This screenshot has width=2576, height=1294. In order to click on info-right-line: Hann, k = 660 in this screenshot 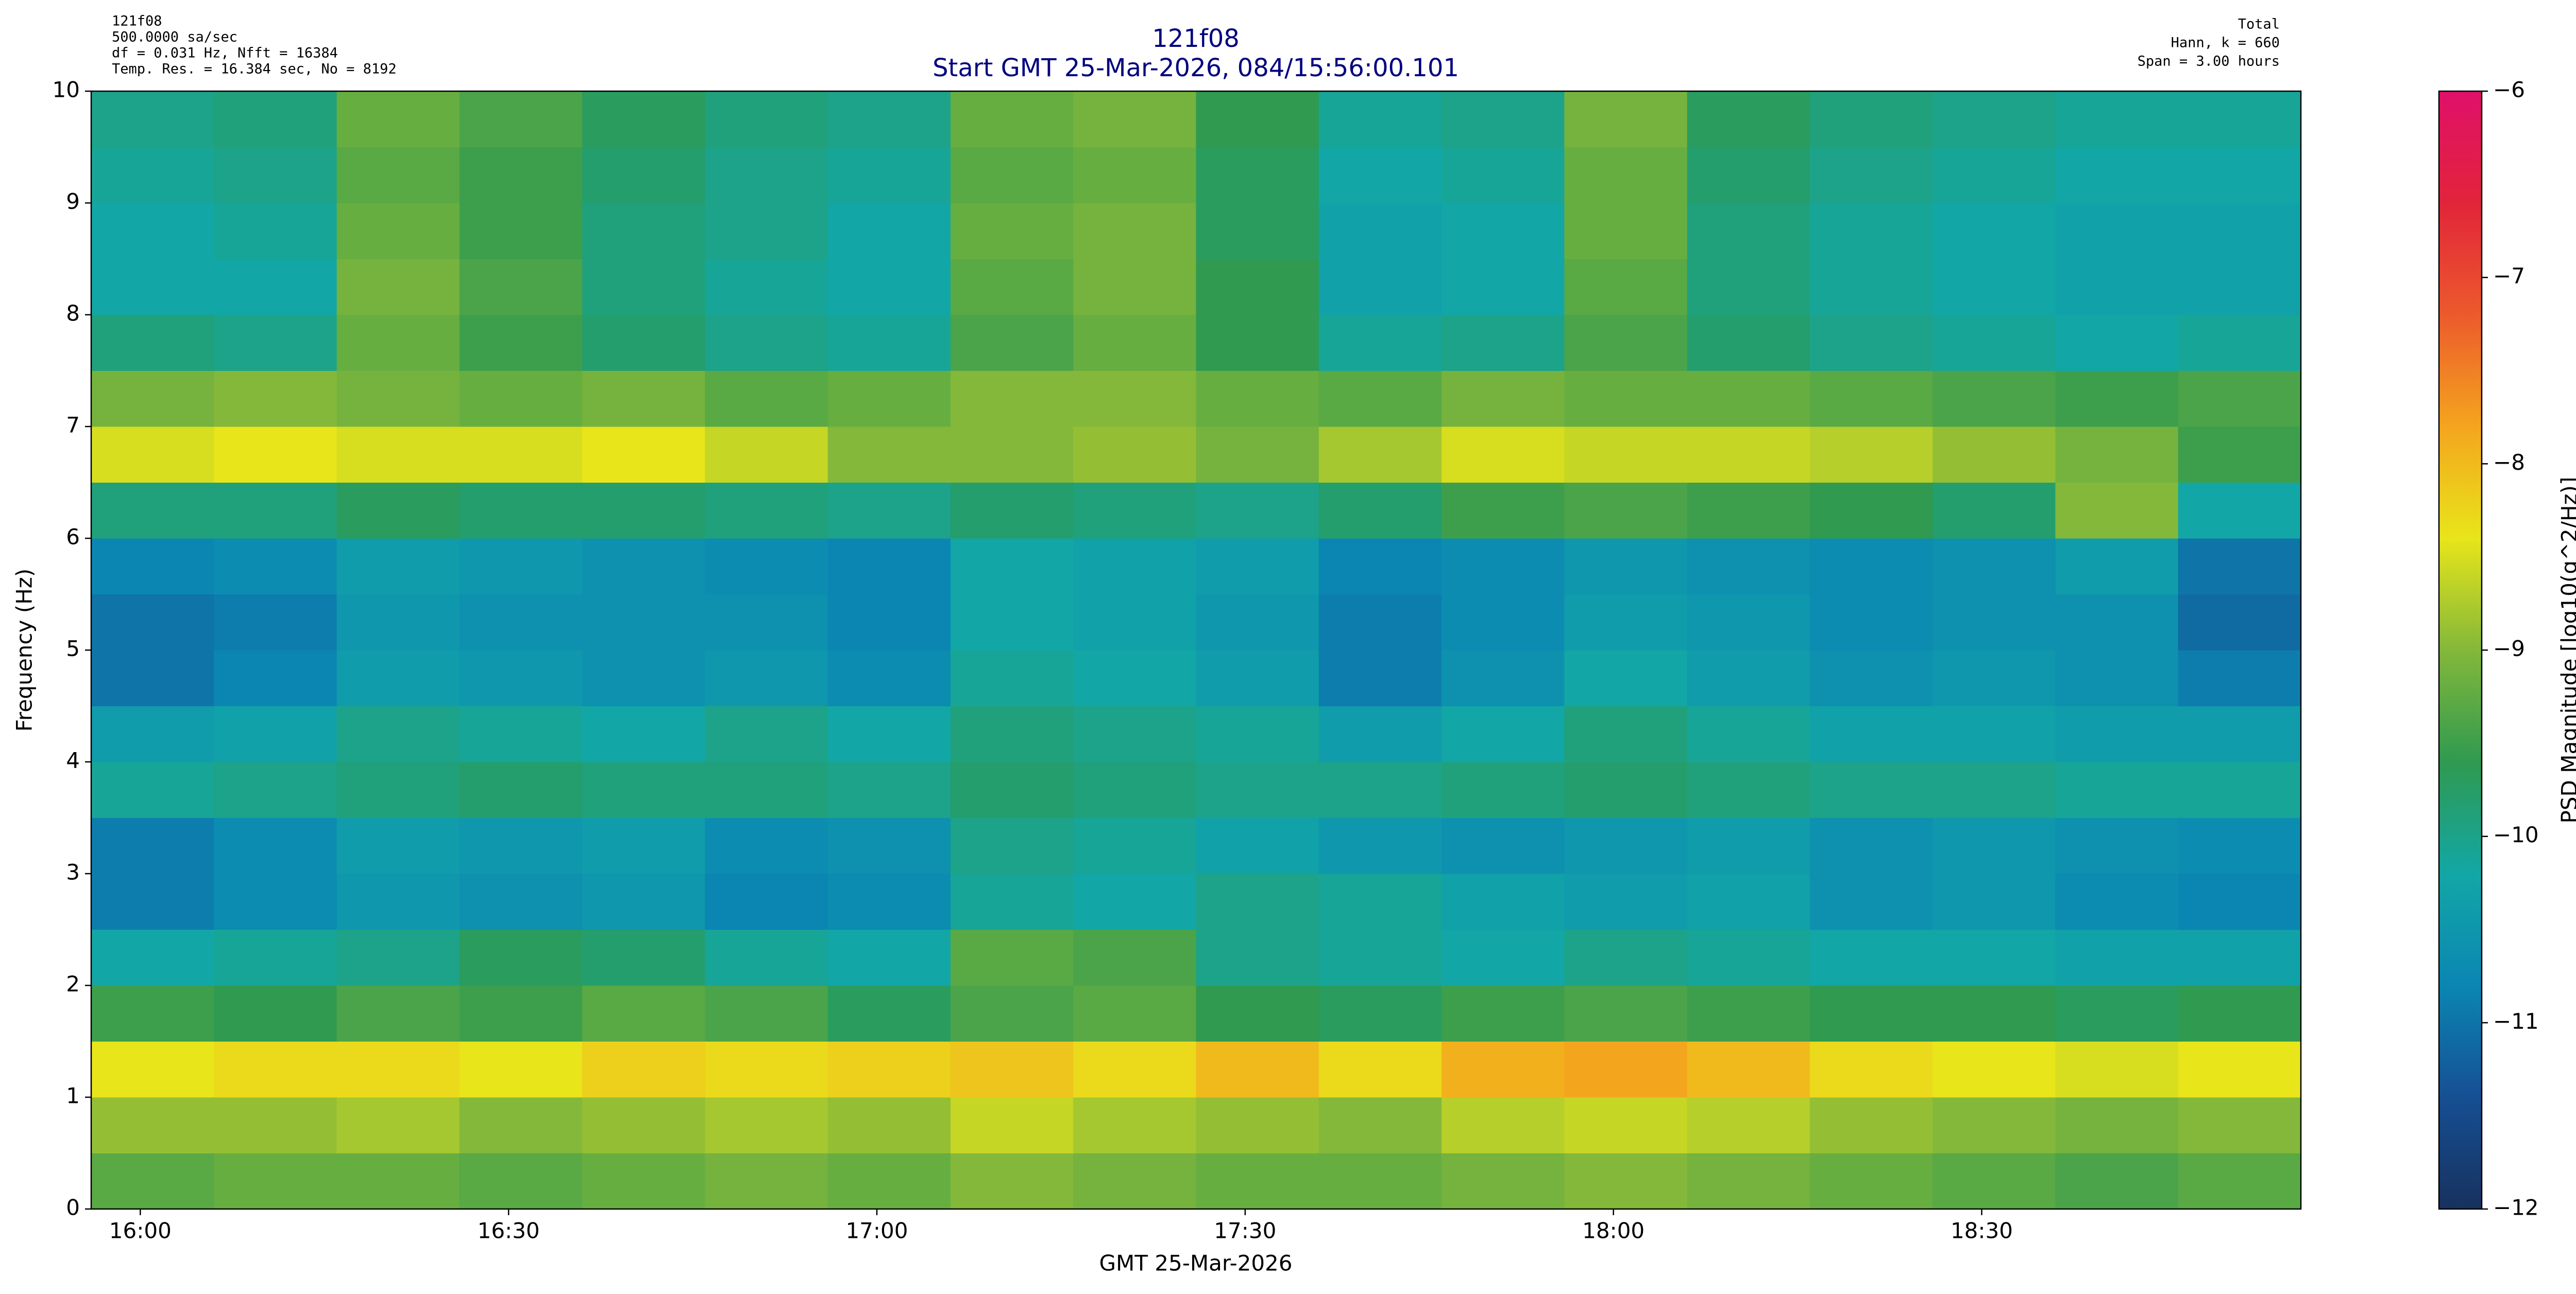, I will do `click(2225, 43)`.